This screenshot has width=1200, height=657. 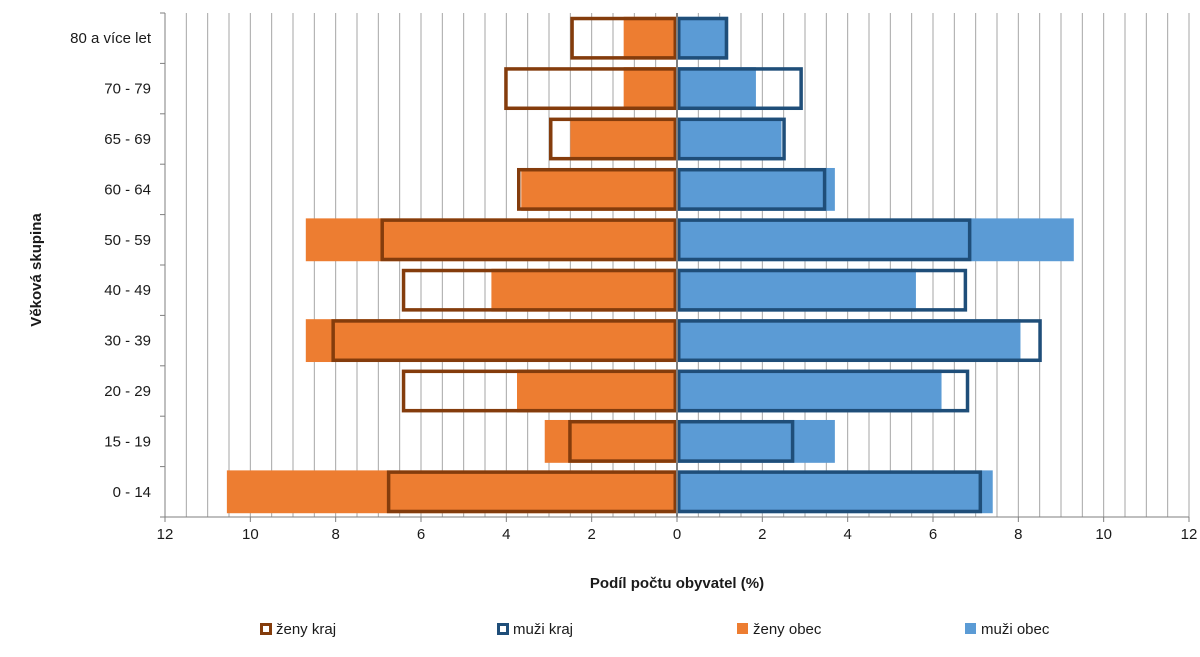 I want to click on bar-ženy-kraj-70-79, so click(x=591, y=89).